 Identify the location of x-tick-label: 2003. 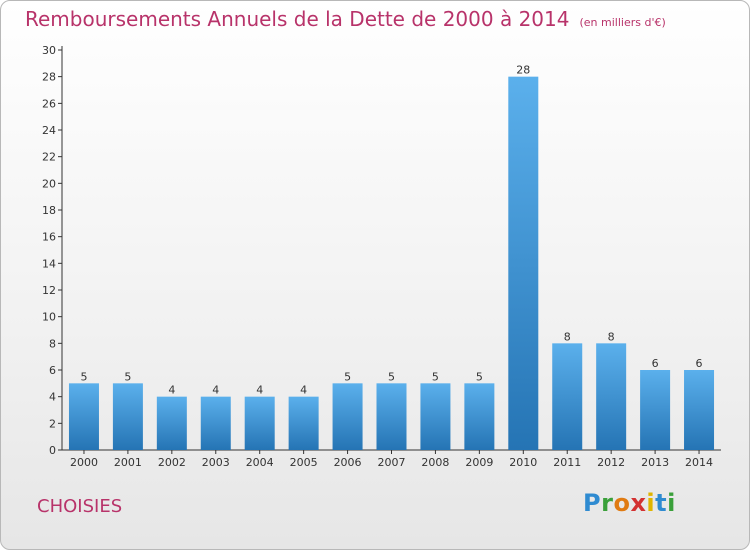
(216, 462).